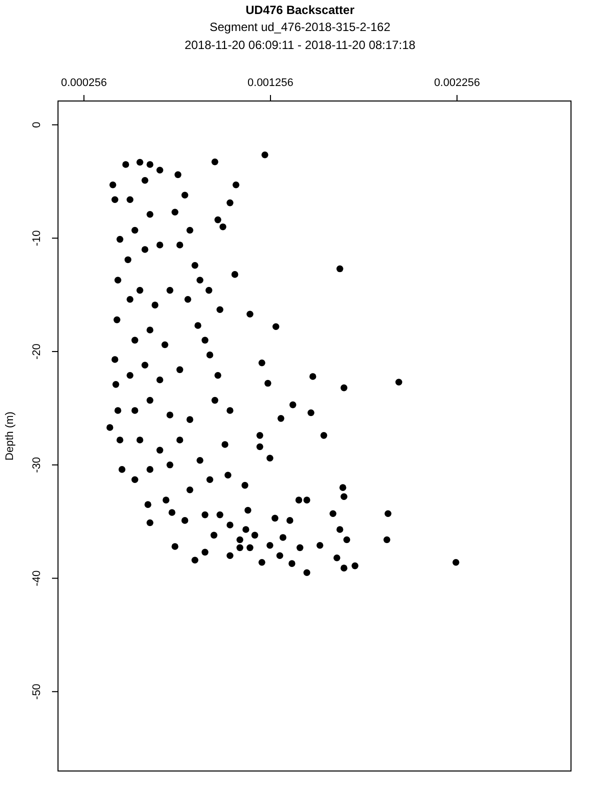  Describe the element at coordinates (37, 238) in the screenshot. I see `y-tick-label: -10` at that location.